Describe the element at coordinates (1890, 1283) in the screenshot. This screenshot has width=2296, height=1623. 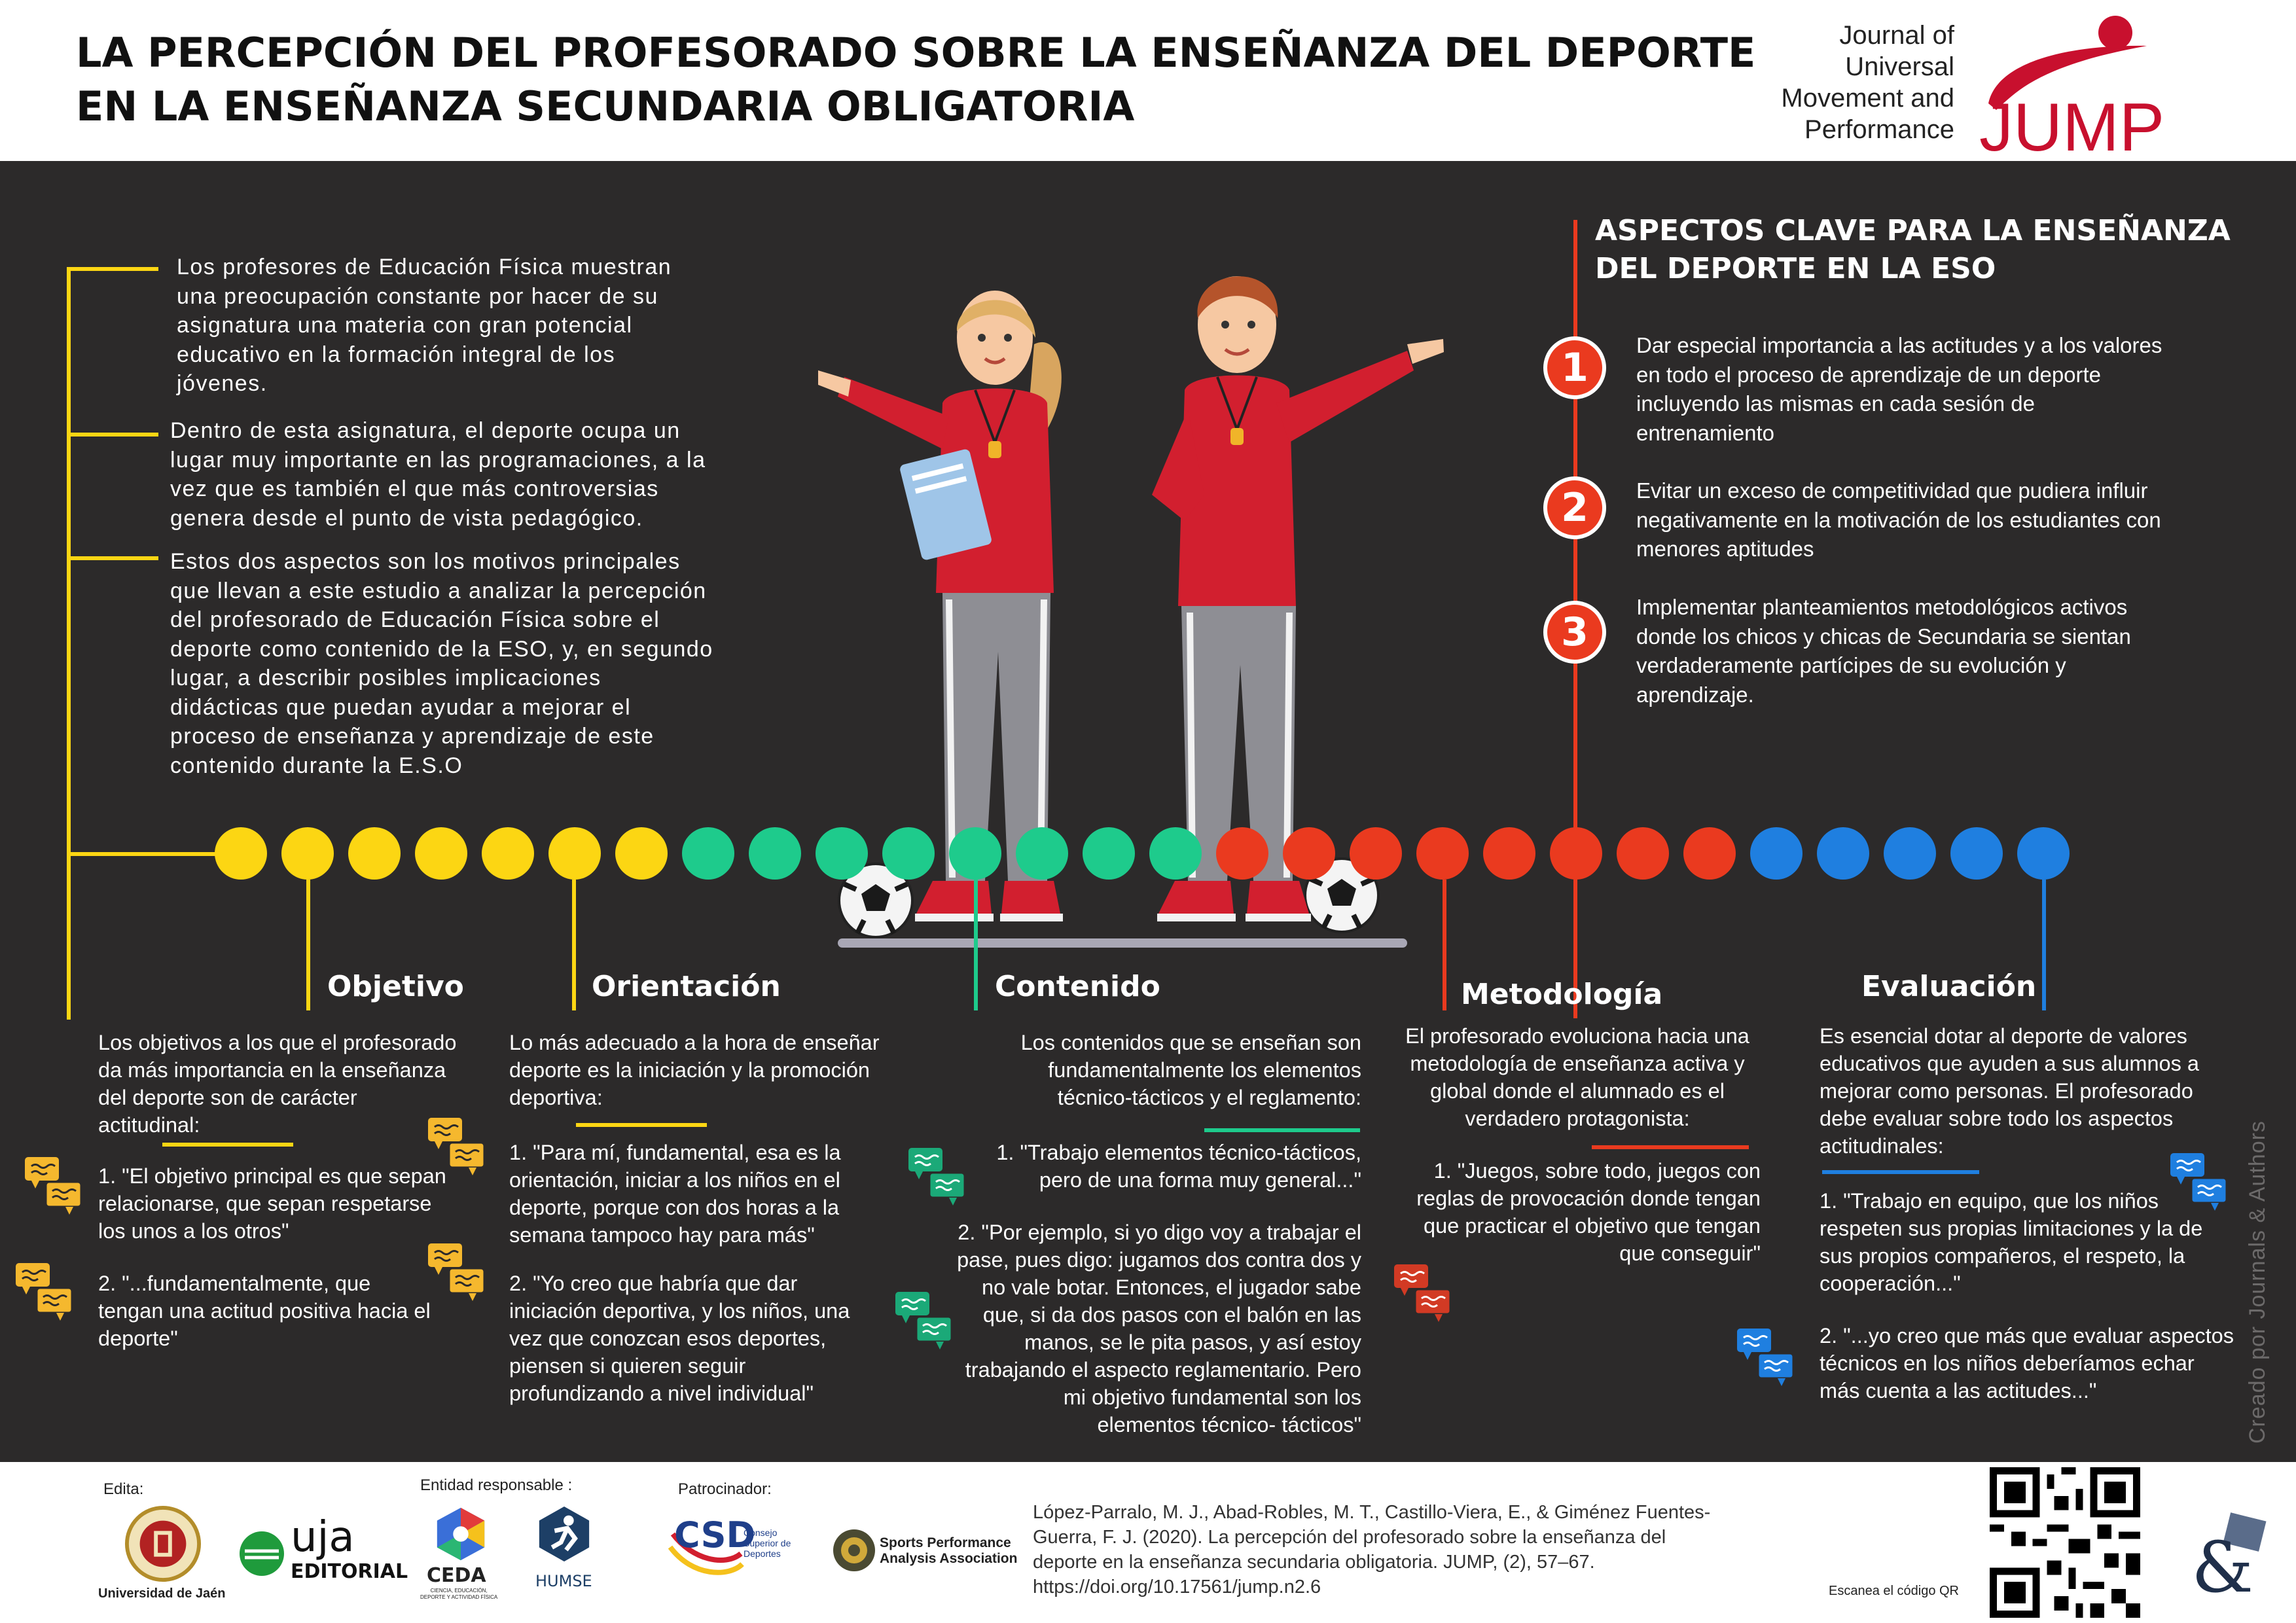
I see `text-line: cooperación..."` at that location.